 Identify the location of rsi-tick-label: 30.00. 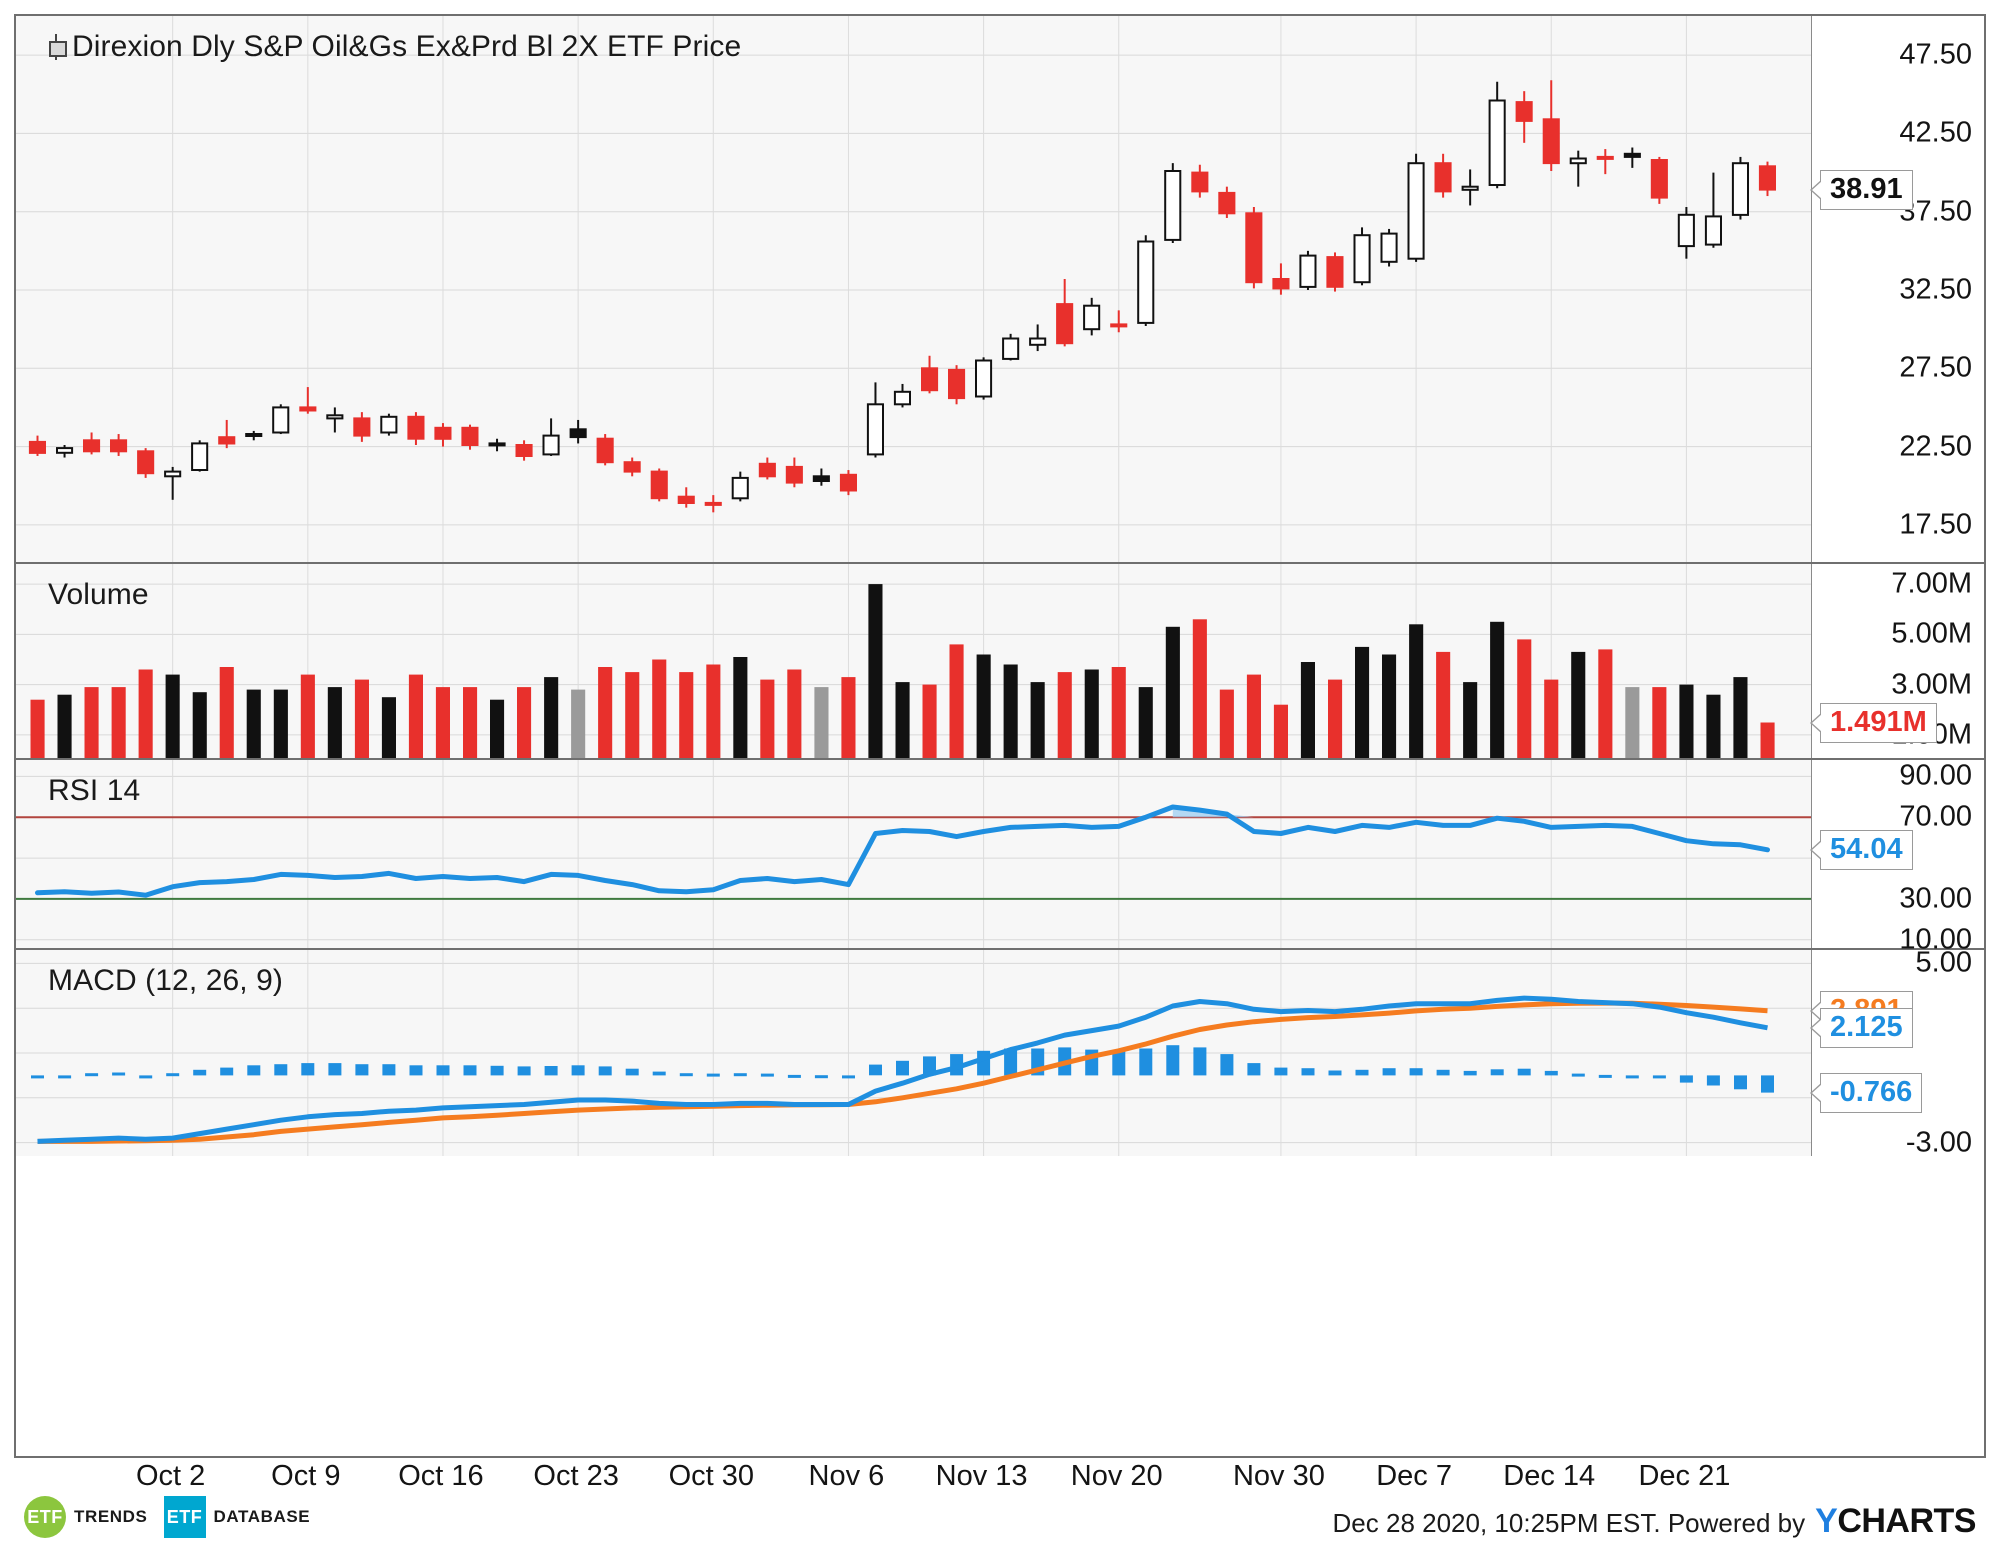
(1935, 898).